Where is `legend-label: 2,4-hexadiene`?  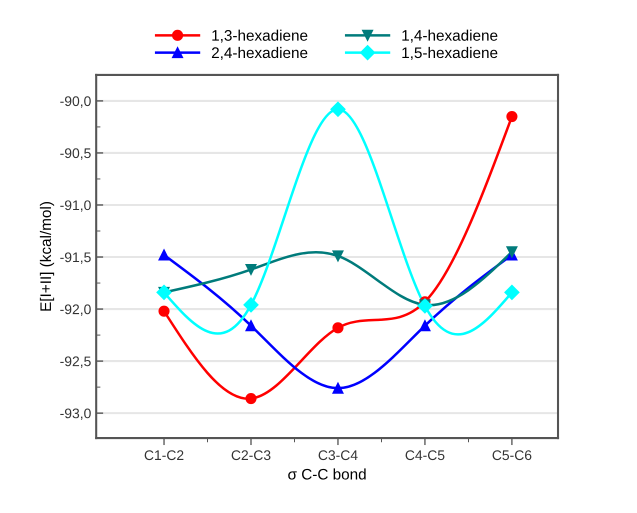 legend-label: 2,4-hexadiene is located at coordinates (260, 53).